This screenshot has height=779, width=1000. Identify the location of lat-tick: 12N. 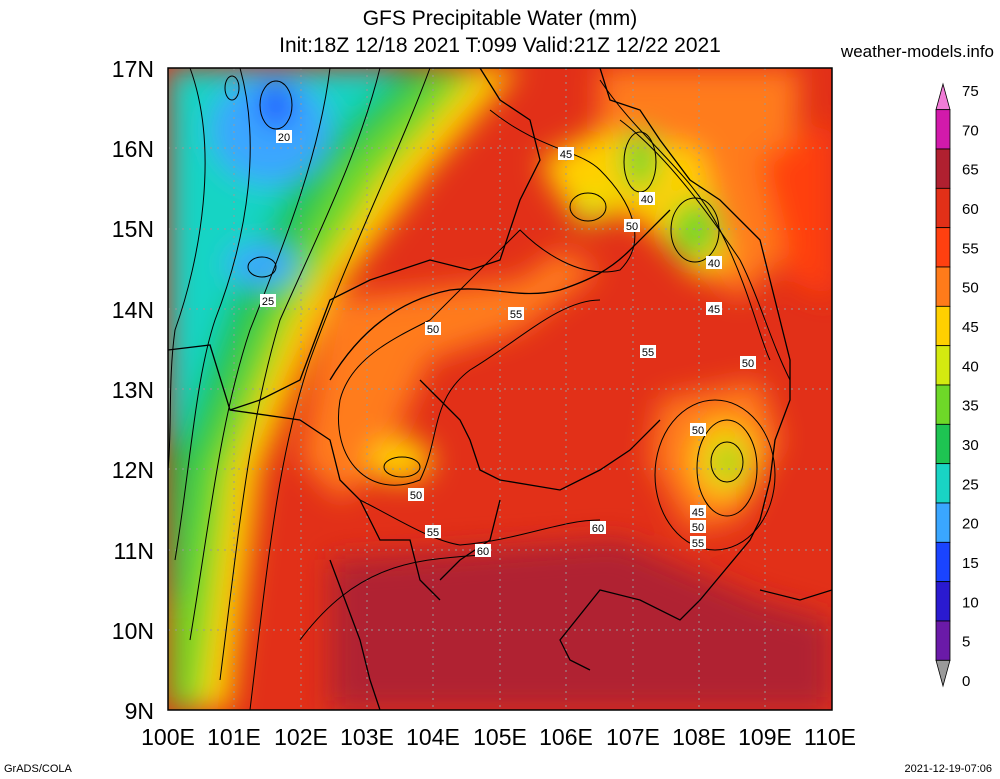
(133, 470).